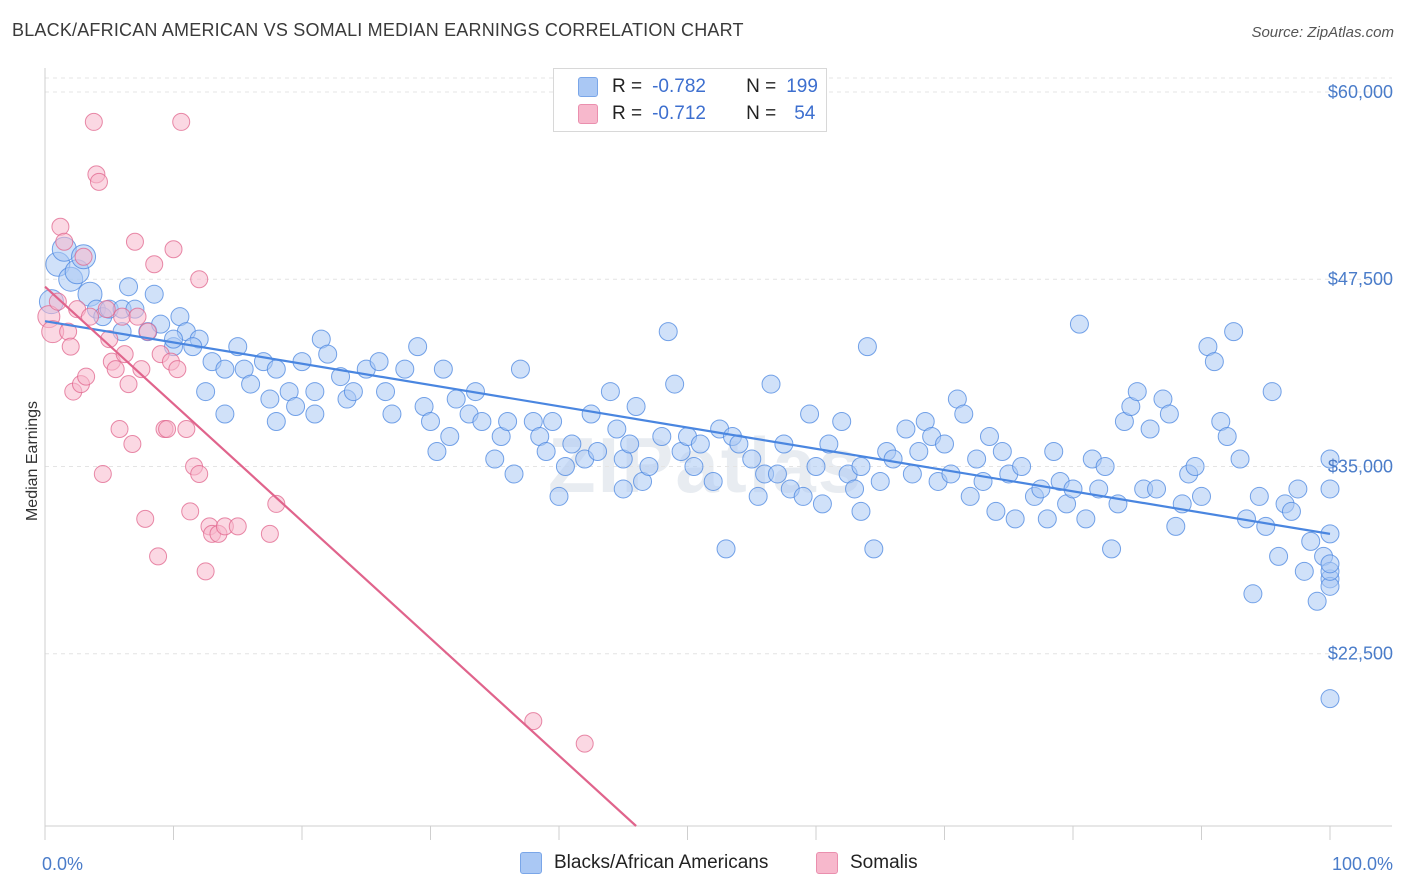  I want to click on legend-swatch-somalis, so click(588, 114).